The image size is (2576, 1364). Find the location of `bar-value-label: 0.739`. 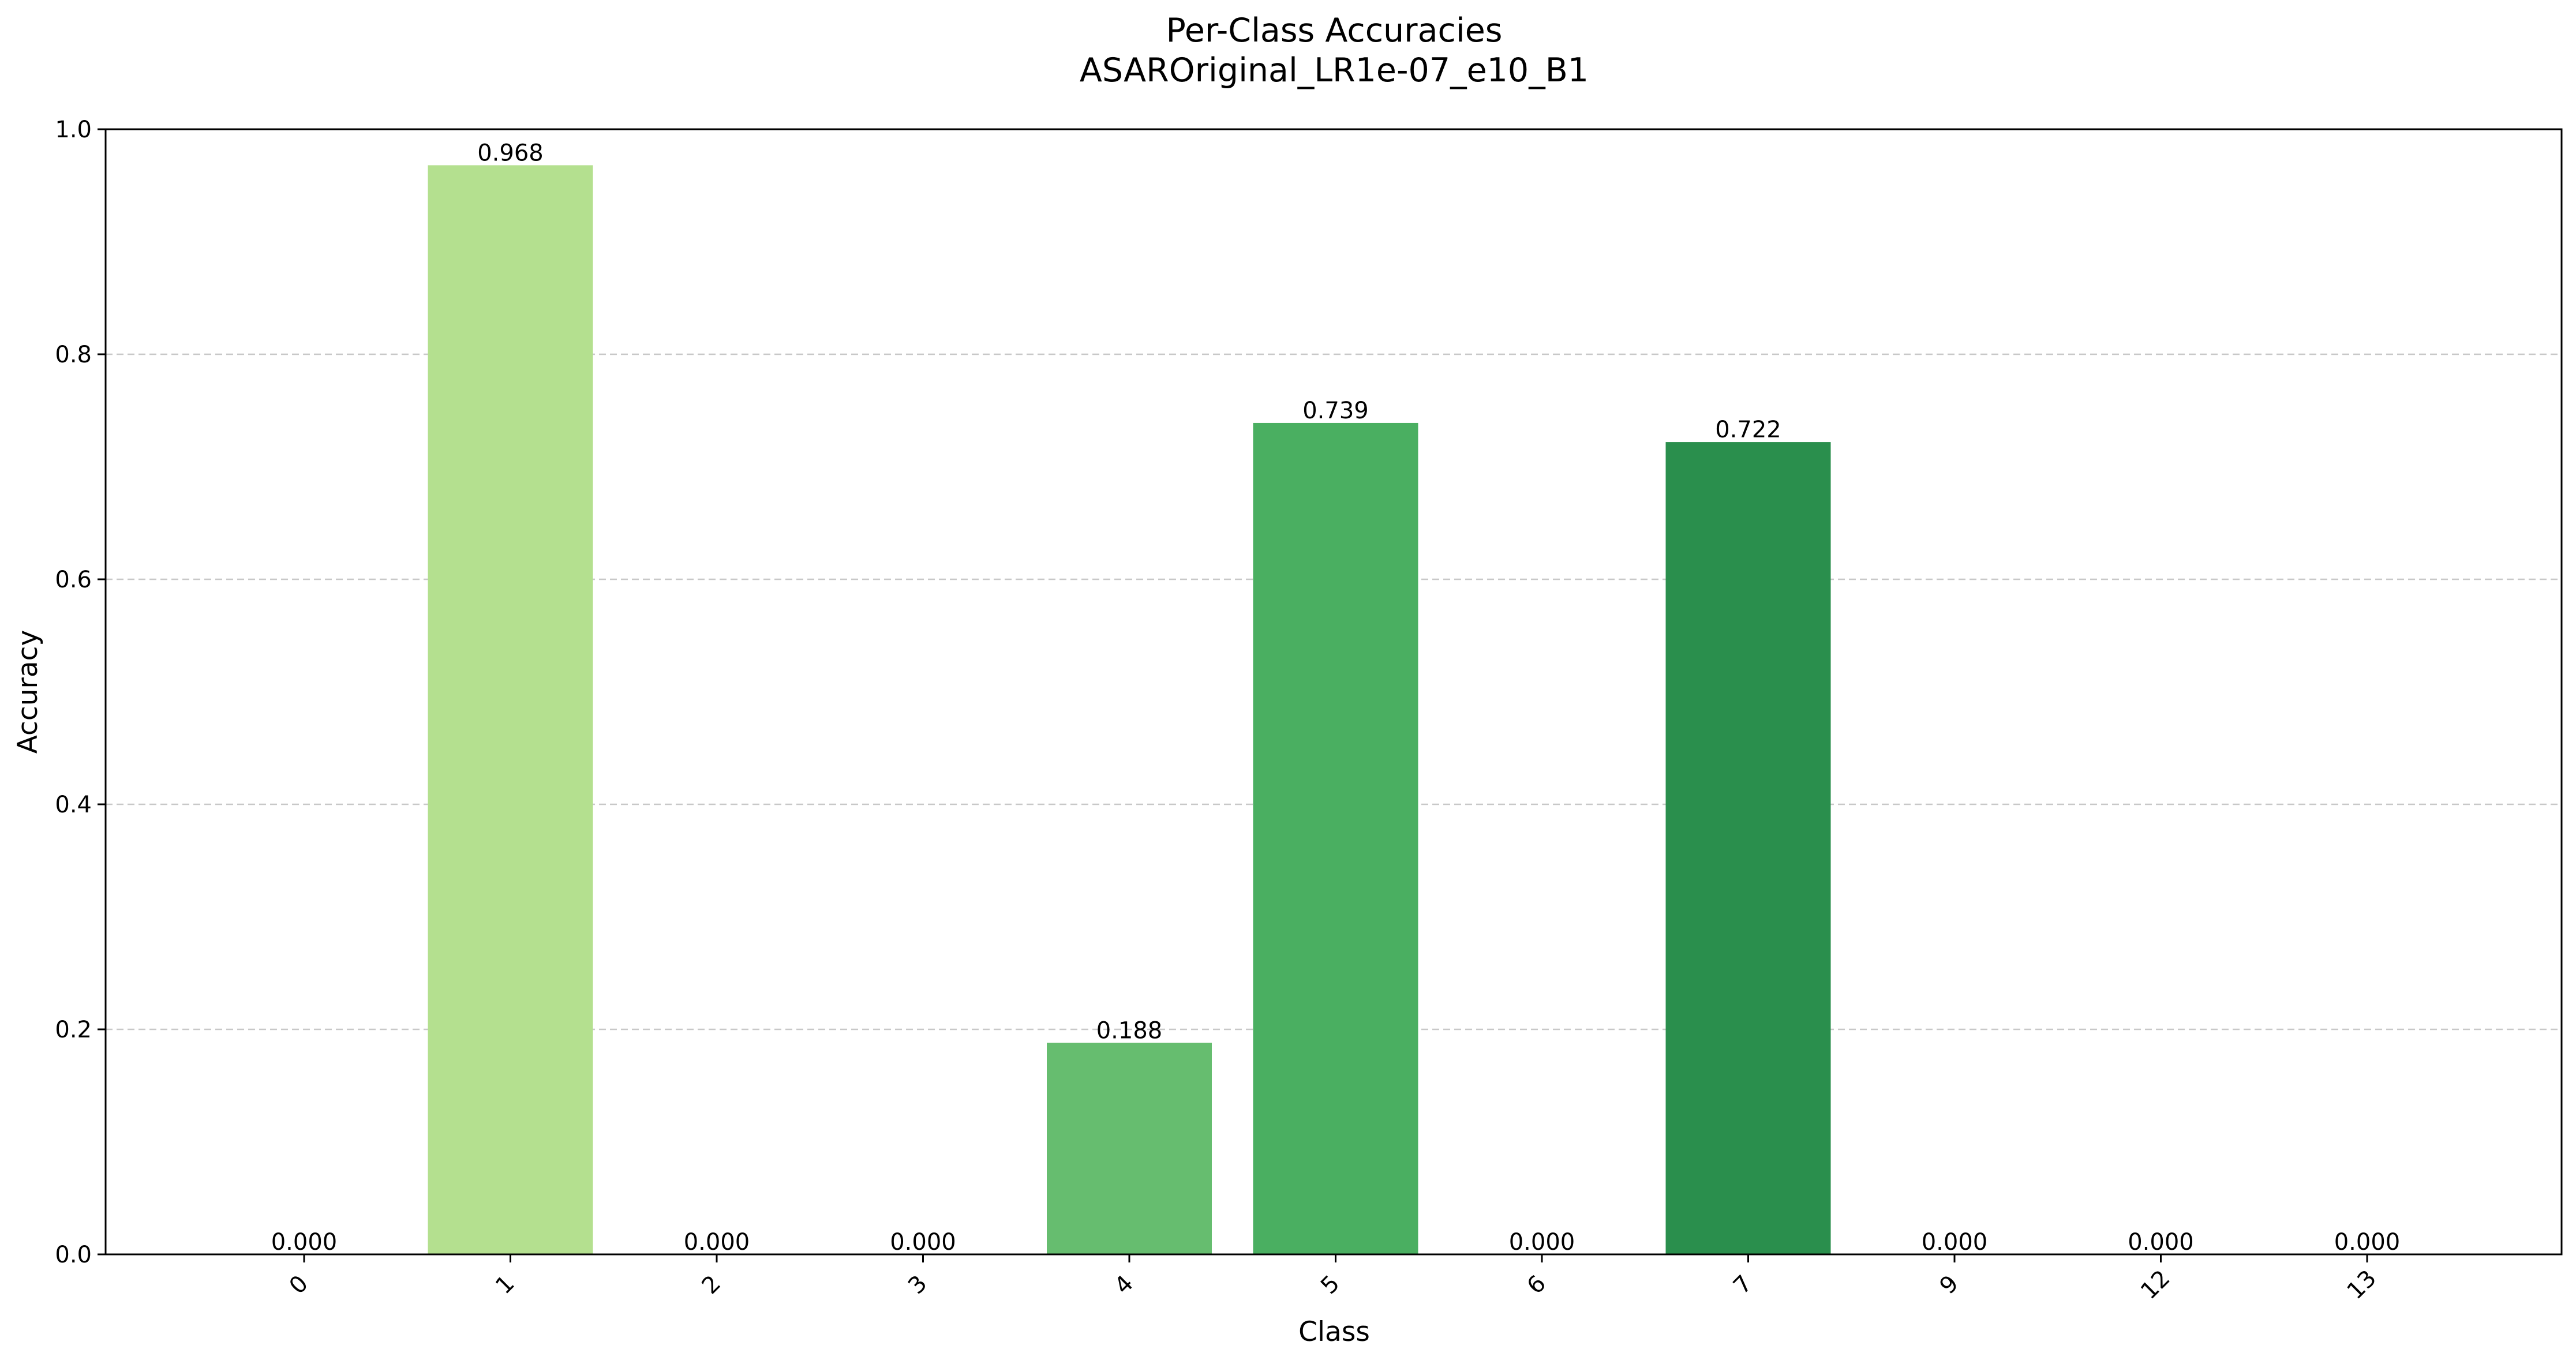

bar-value-label: 0.739 is located at coordinates (1335, 411).